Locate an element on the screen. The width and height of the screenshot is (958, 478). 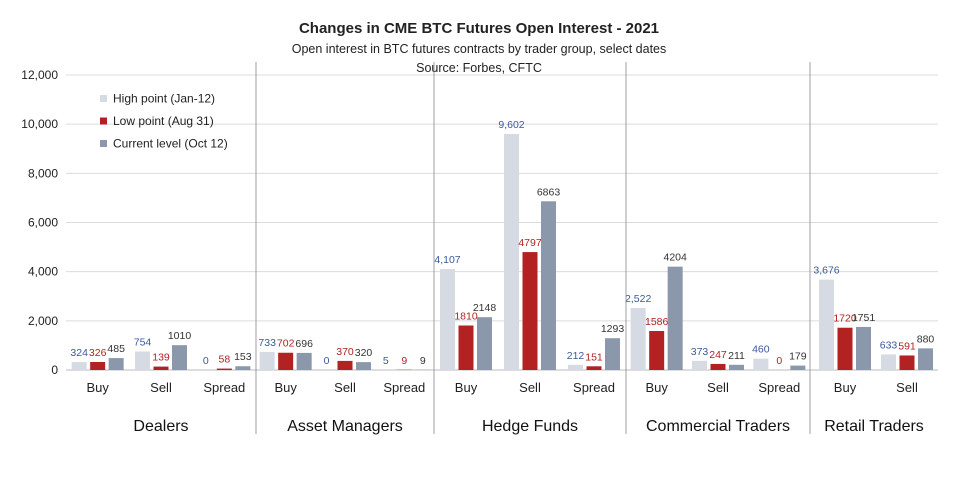
data-label-current: 1293 is located at coordinates (613, 329).